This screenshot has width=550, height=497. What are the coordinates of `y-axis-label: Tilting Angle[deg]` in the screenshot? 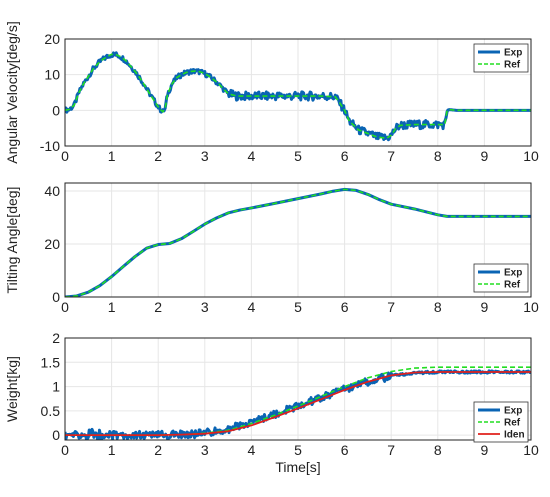 It's located at (12, 240).